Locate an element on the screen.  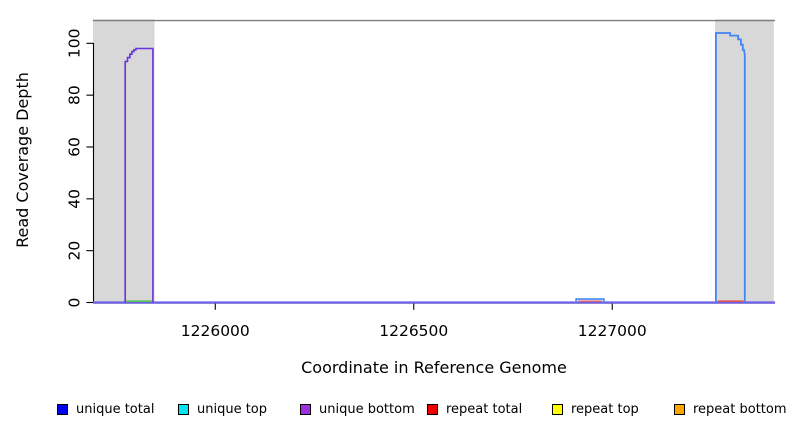
x-tick-label: 1226500 is located at coordinates (413, 331).